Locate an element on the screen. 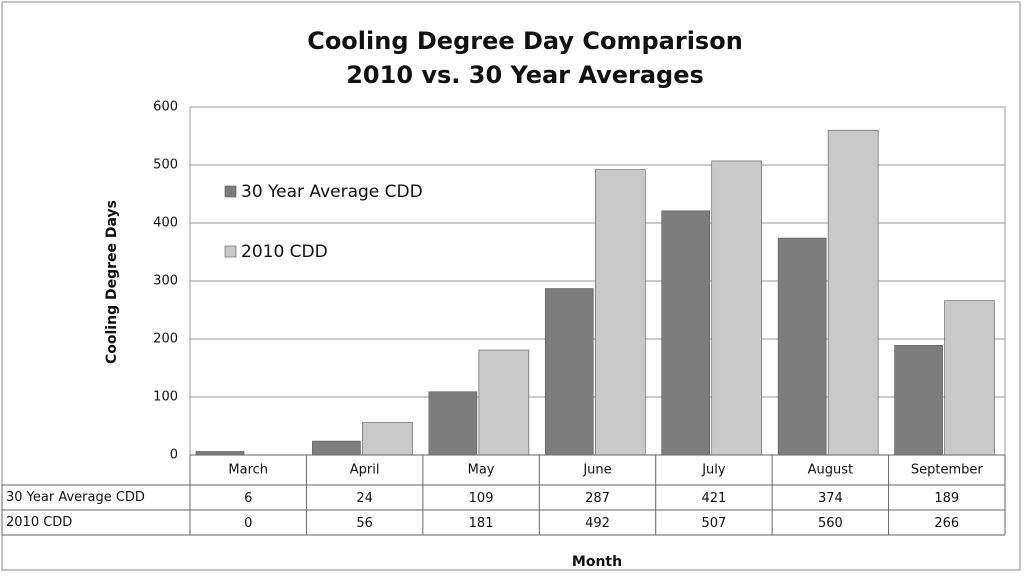  table-value: 421 is located at coordinates (714, 498).